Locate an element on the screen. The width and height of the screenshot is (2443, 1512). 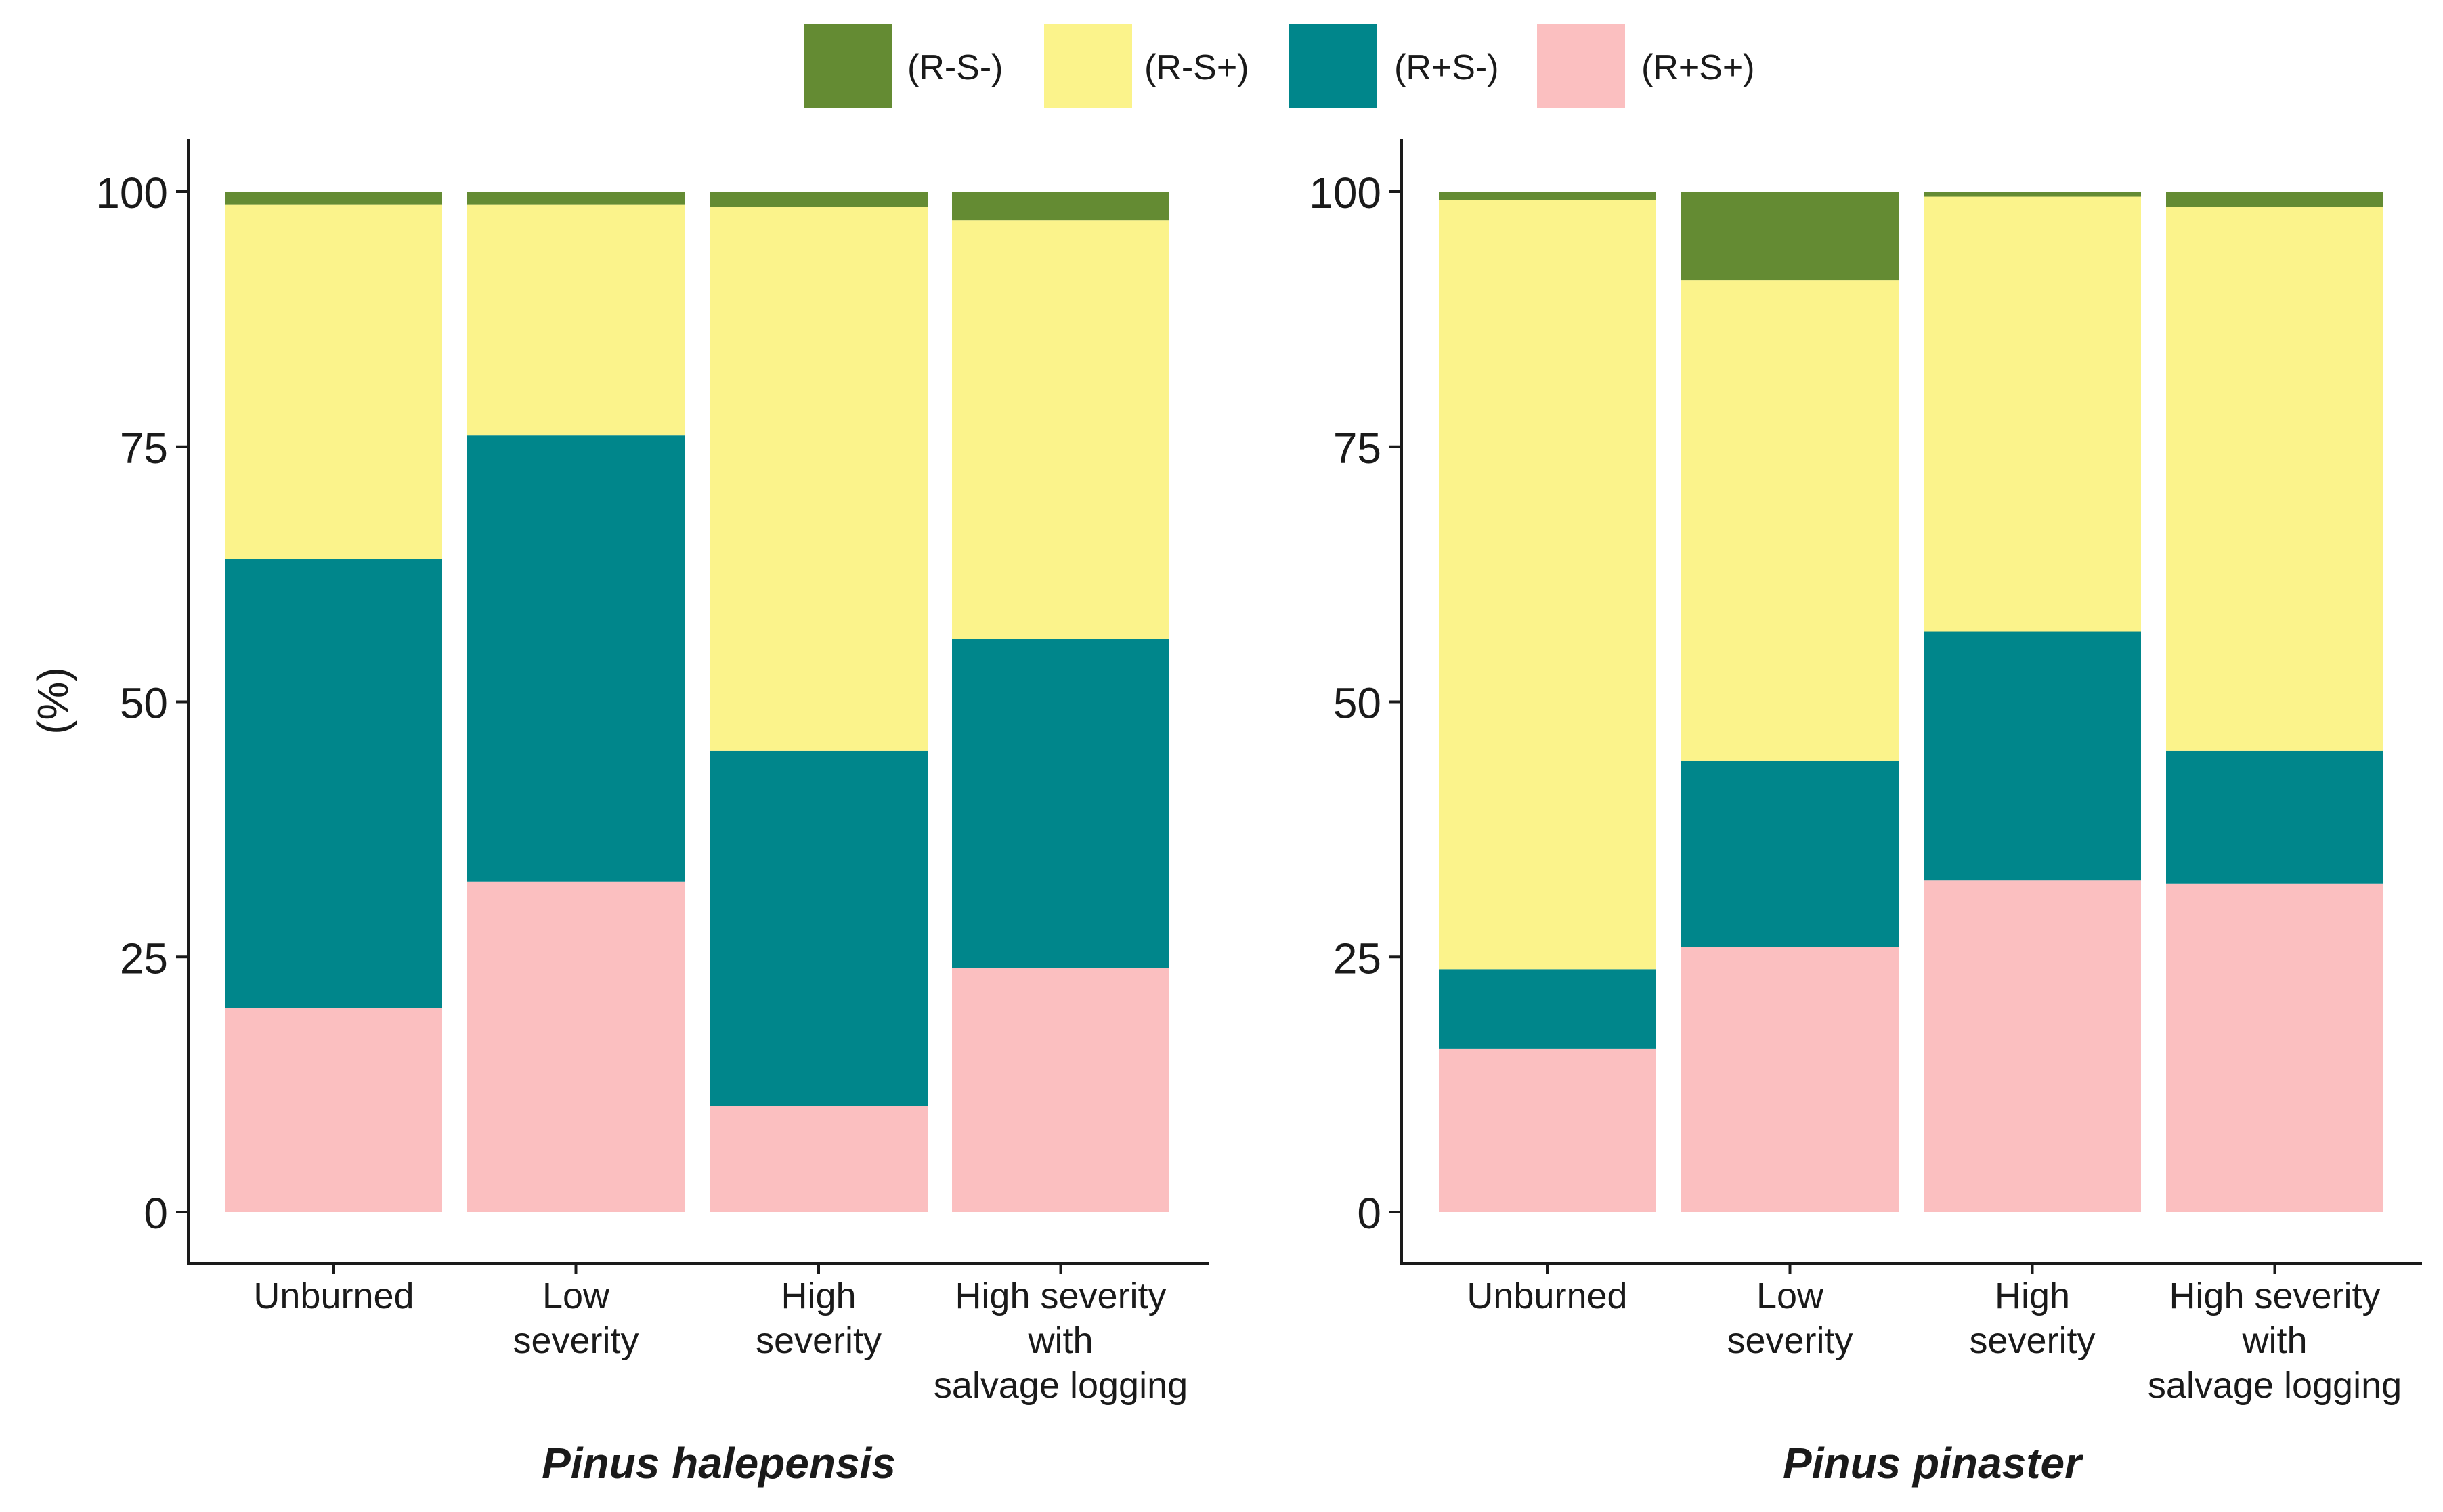
panel-title: Pinus halepensis is located at coordinates (719, 1463).